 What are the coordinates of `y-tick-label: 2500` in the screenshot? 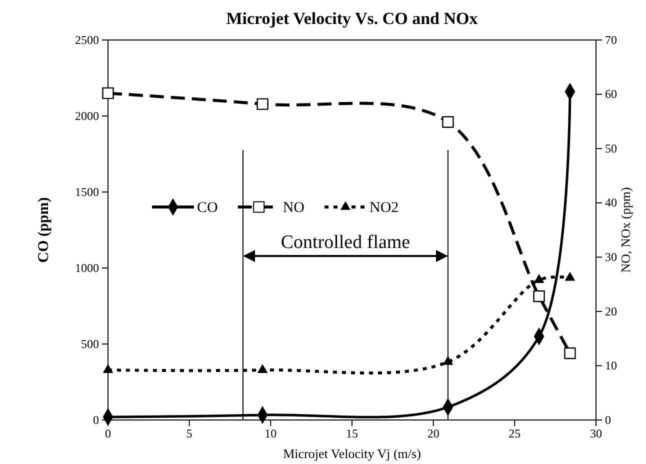 It's located at (87, 39).